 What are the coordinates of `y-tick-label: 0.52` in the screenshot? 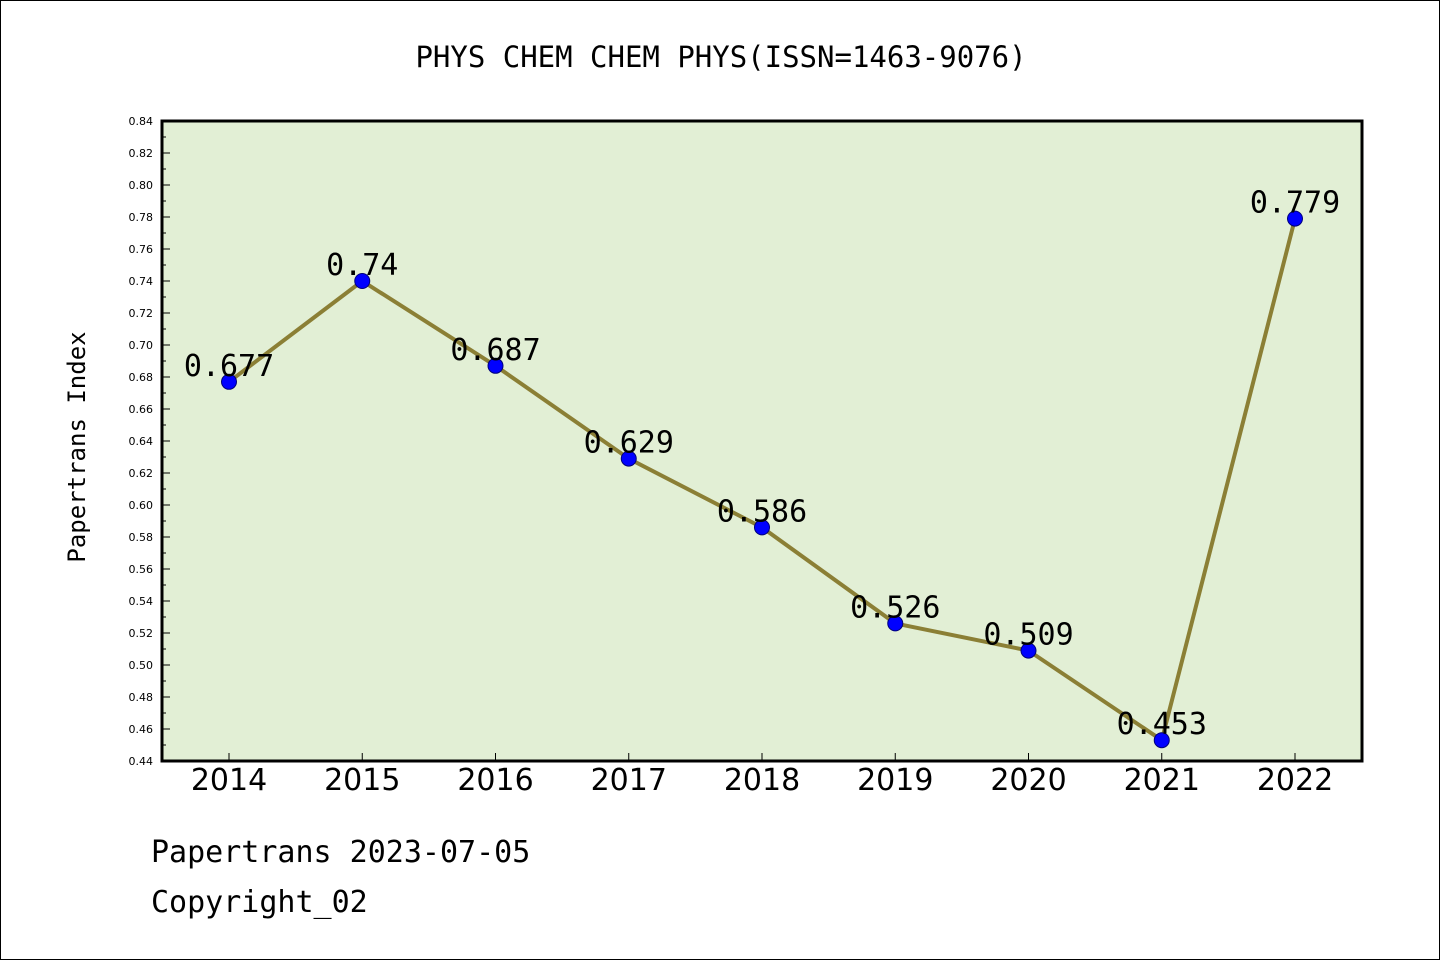 It's located at (141, 633).